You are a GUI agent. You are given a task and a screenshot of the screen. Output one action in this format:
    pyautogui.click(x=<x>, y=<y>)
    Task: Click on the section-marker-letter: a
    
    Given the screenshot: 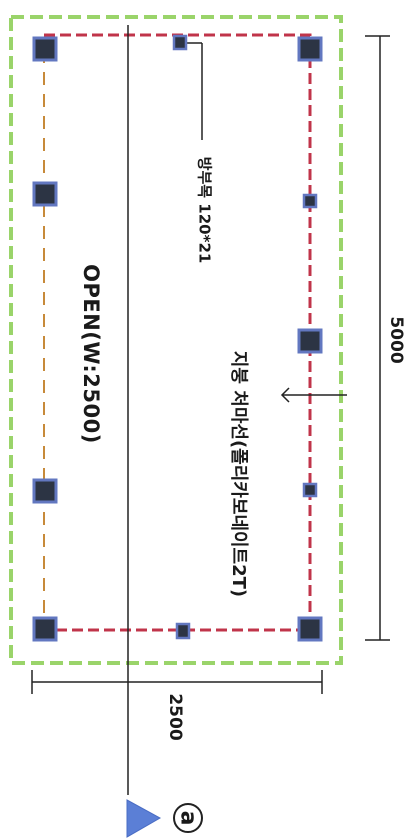 What is the action you would take?
    pyautogui.click(x=188, y=818)
    